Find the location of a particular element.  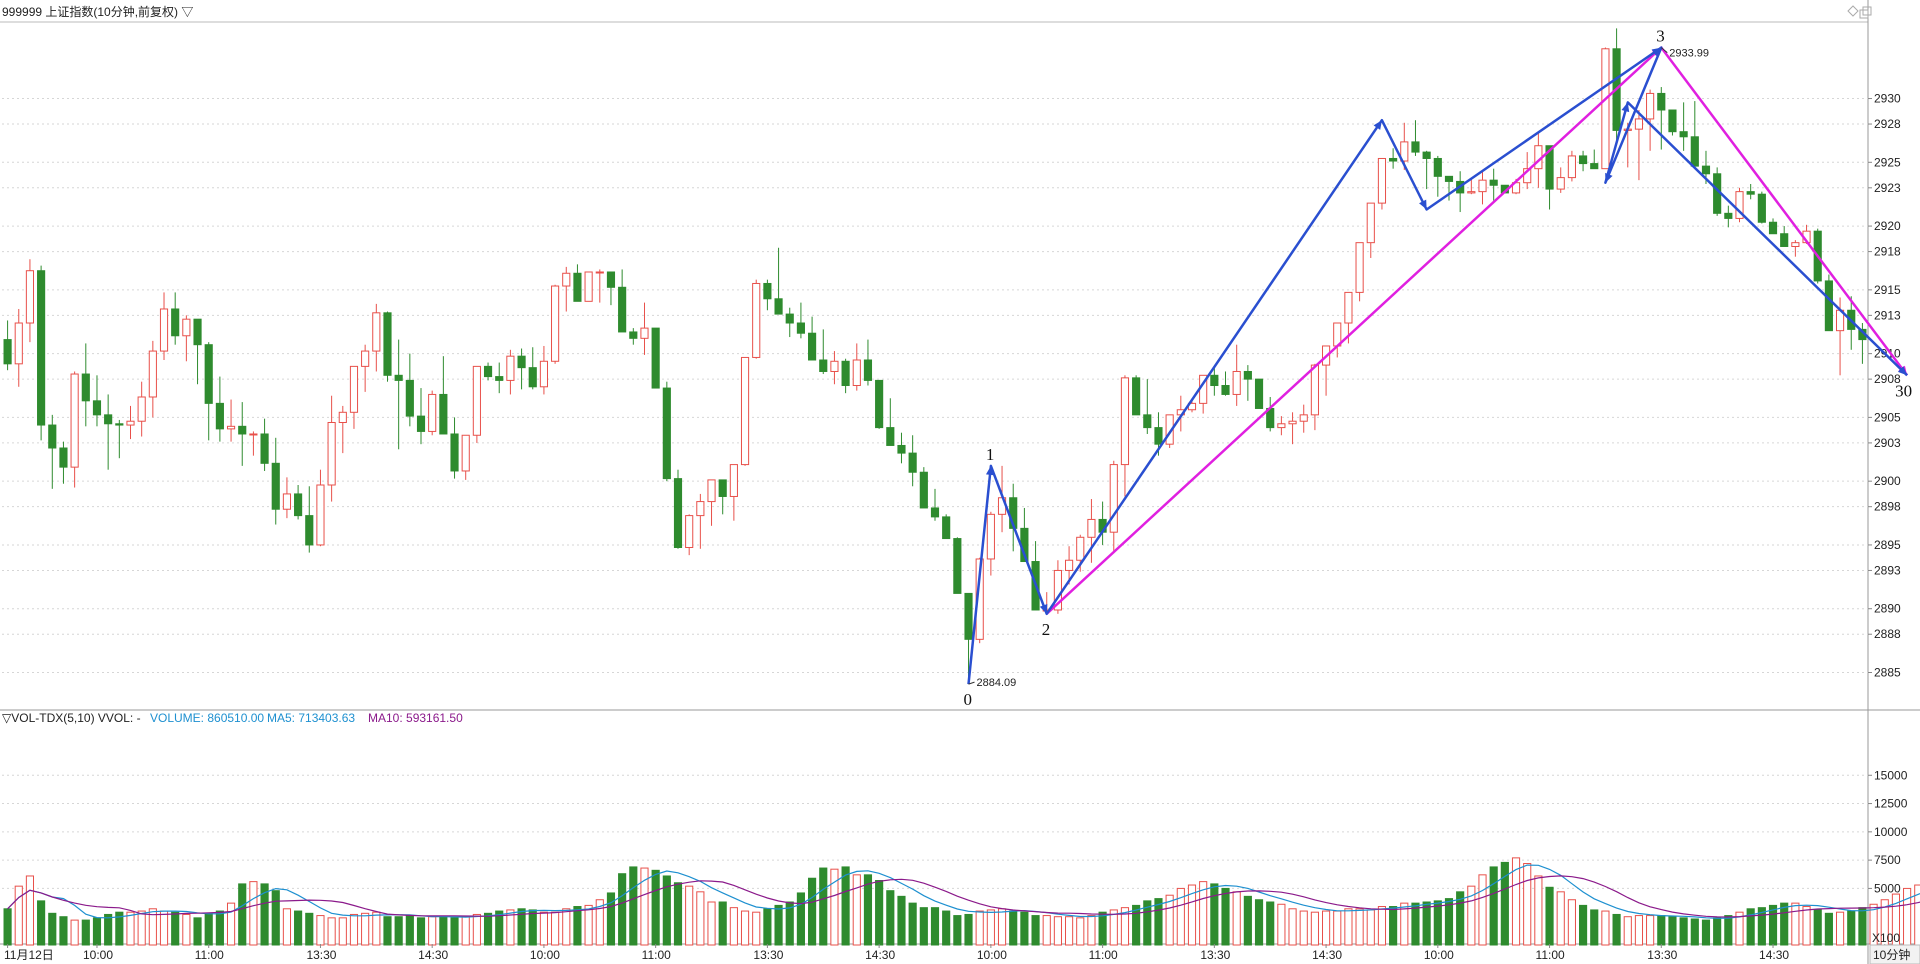

price-tick-label: 2913 is located at coordinates (1887, 315).